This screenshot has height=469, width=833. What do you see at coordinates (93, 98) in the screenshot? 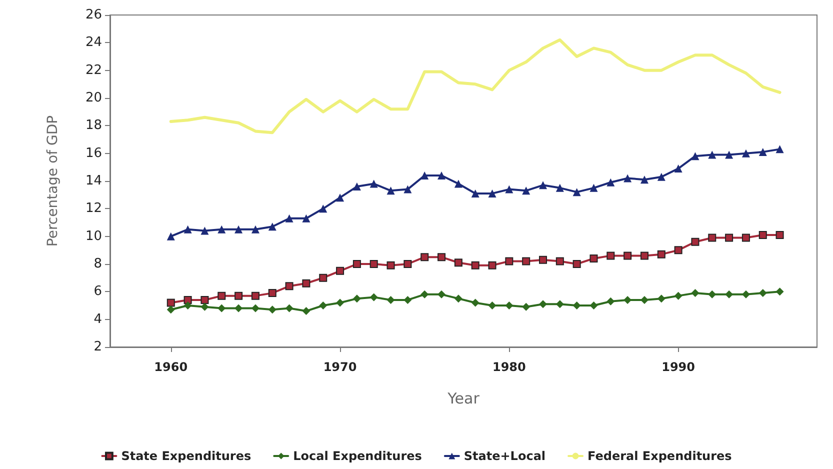
I see `y-tick-label: 20` at bounding box center [93, 98].